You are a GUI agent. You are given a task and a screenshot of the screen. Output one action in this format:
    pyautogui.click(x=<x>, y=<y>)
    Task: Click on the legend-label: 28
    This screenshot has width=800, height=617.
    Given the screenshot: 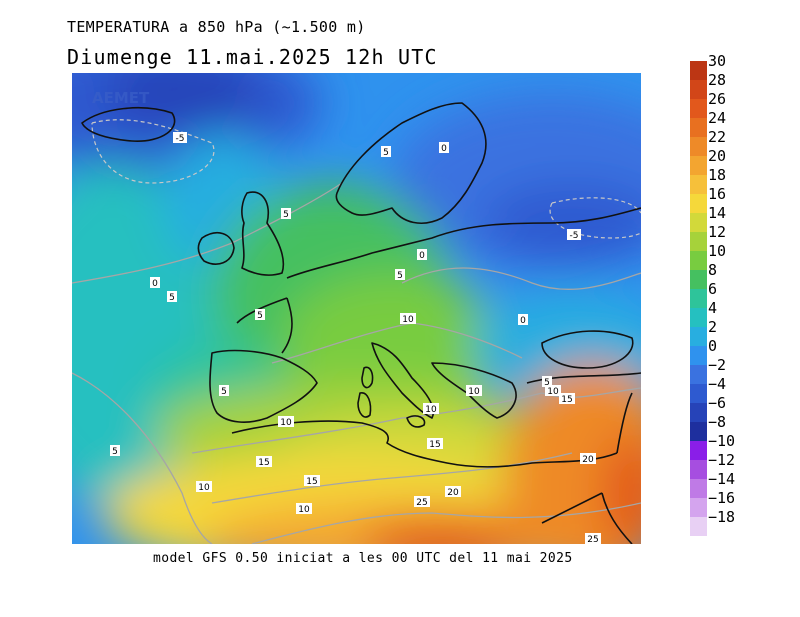 What is the action you would take?
    pyautogui.click(x=717, y=80)
    